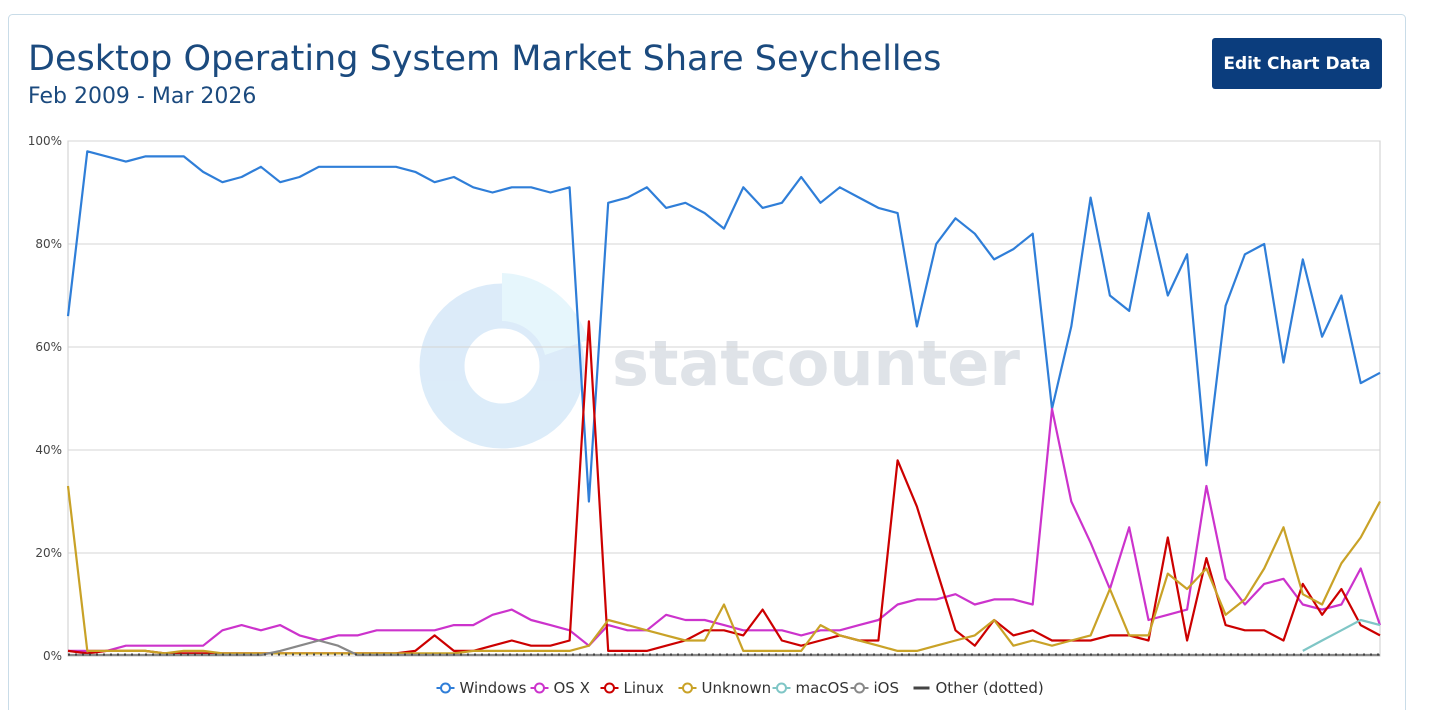  What do you see at coordinates (1341, 635) in the screenshot?
I see `series-line` at bounding box center [1341, 635].